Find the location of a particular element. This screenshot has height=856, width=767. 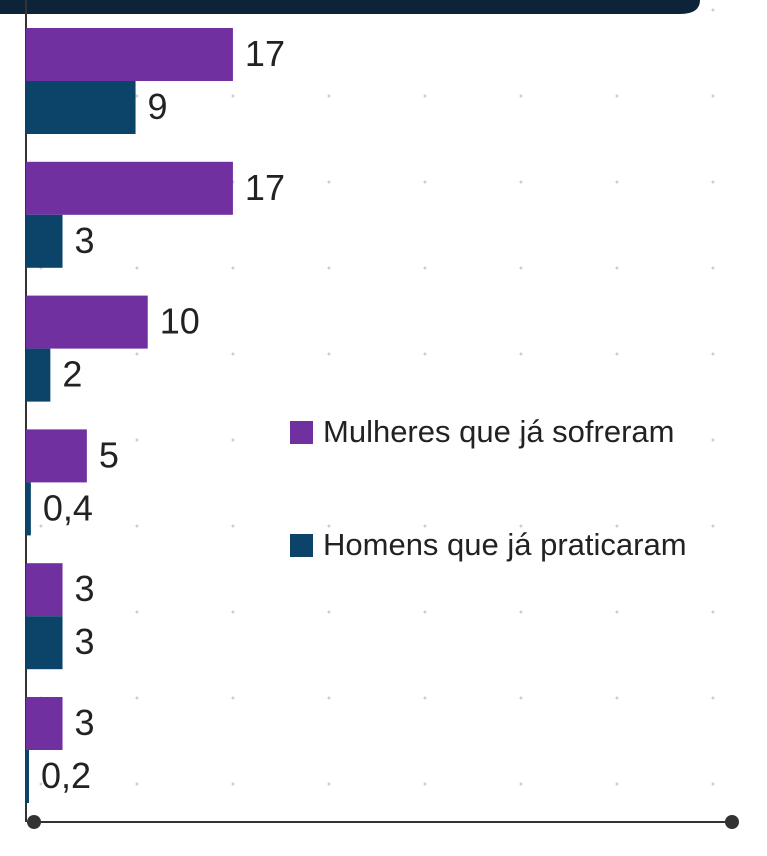

value-label: 0,4 is located at coordinates (68, 507).